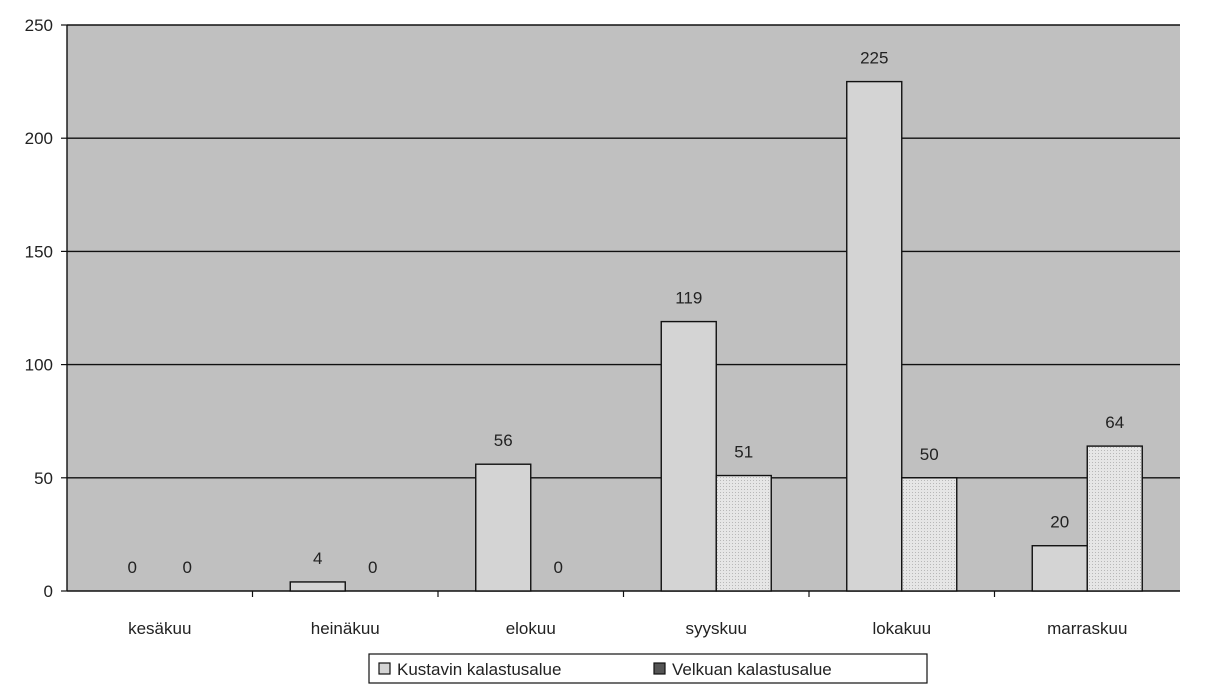  I want to click on y-tick-label: 100, so click(39, 365).